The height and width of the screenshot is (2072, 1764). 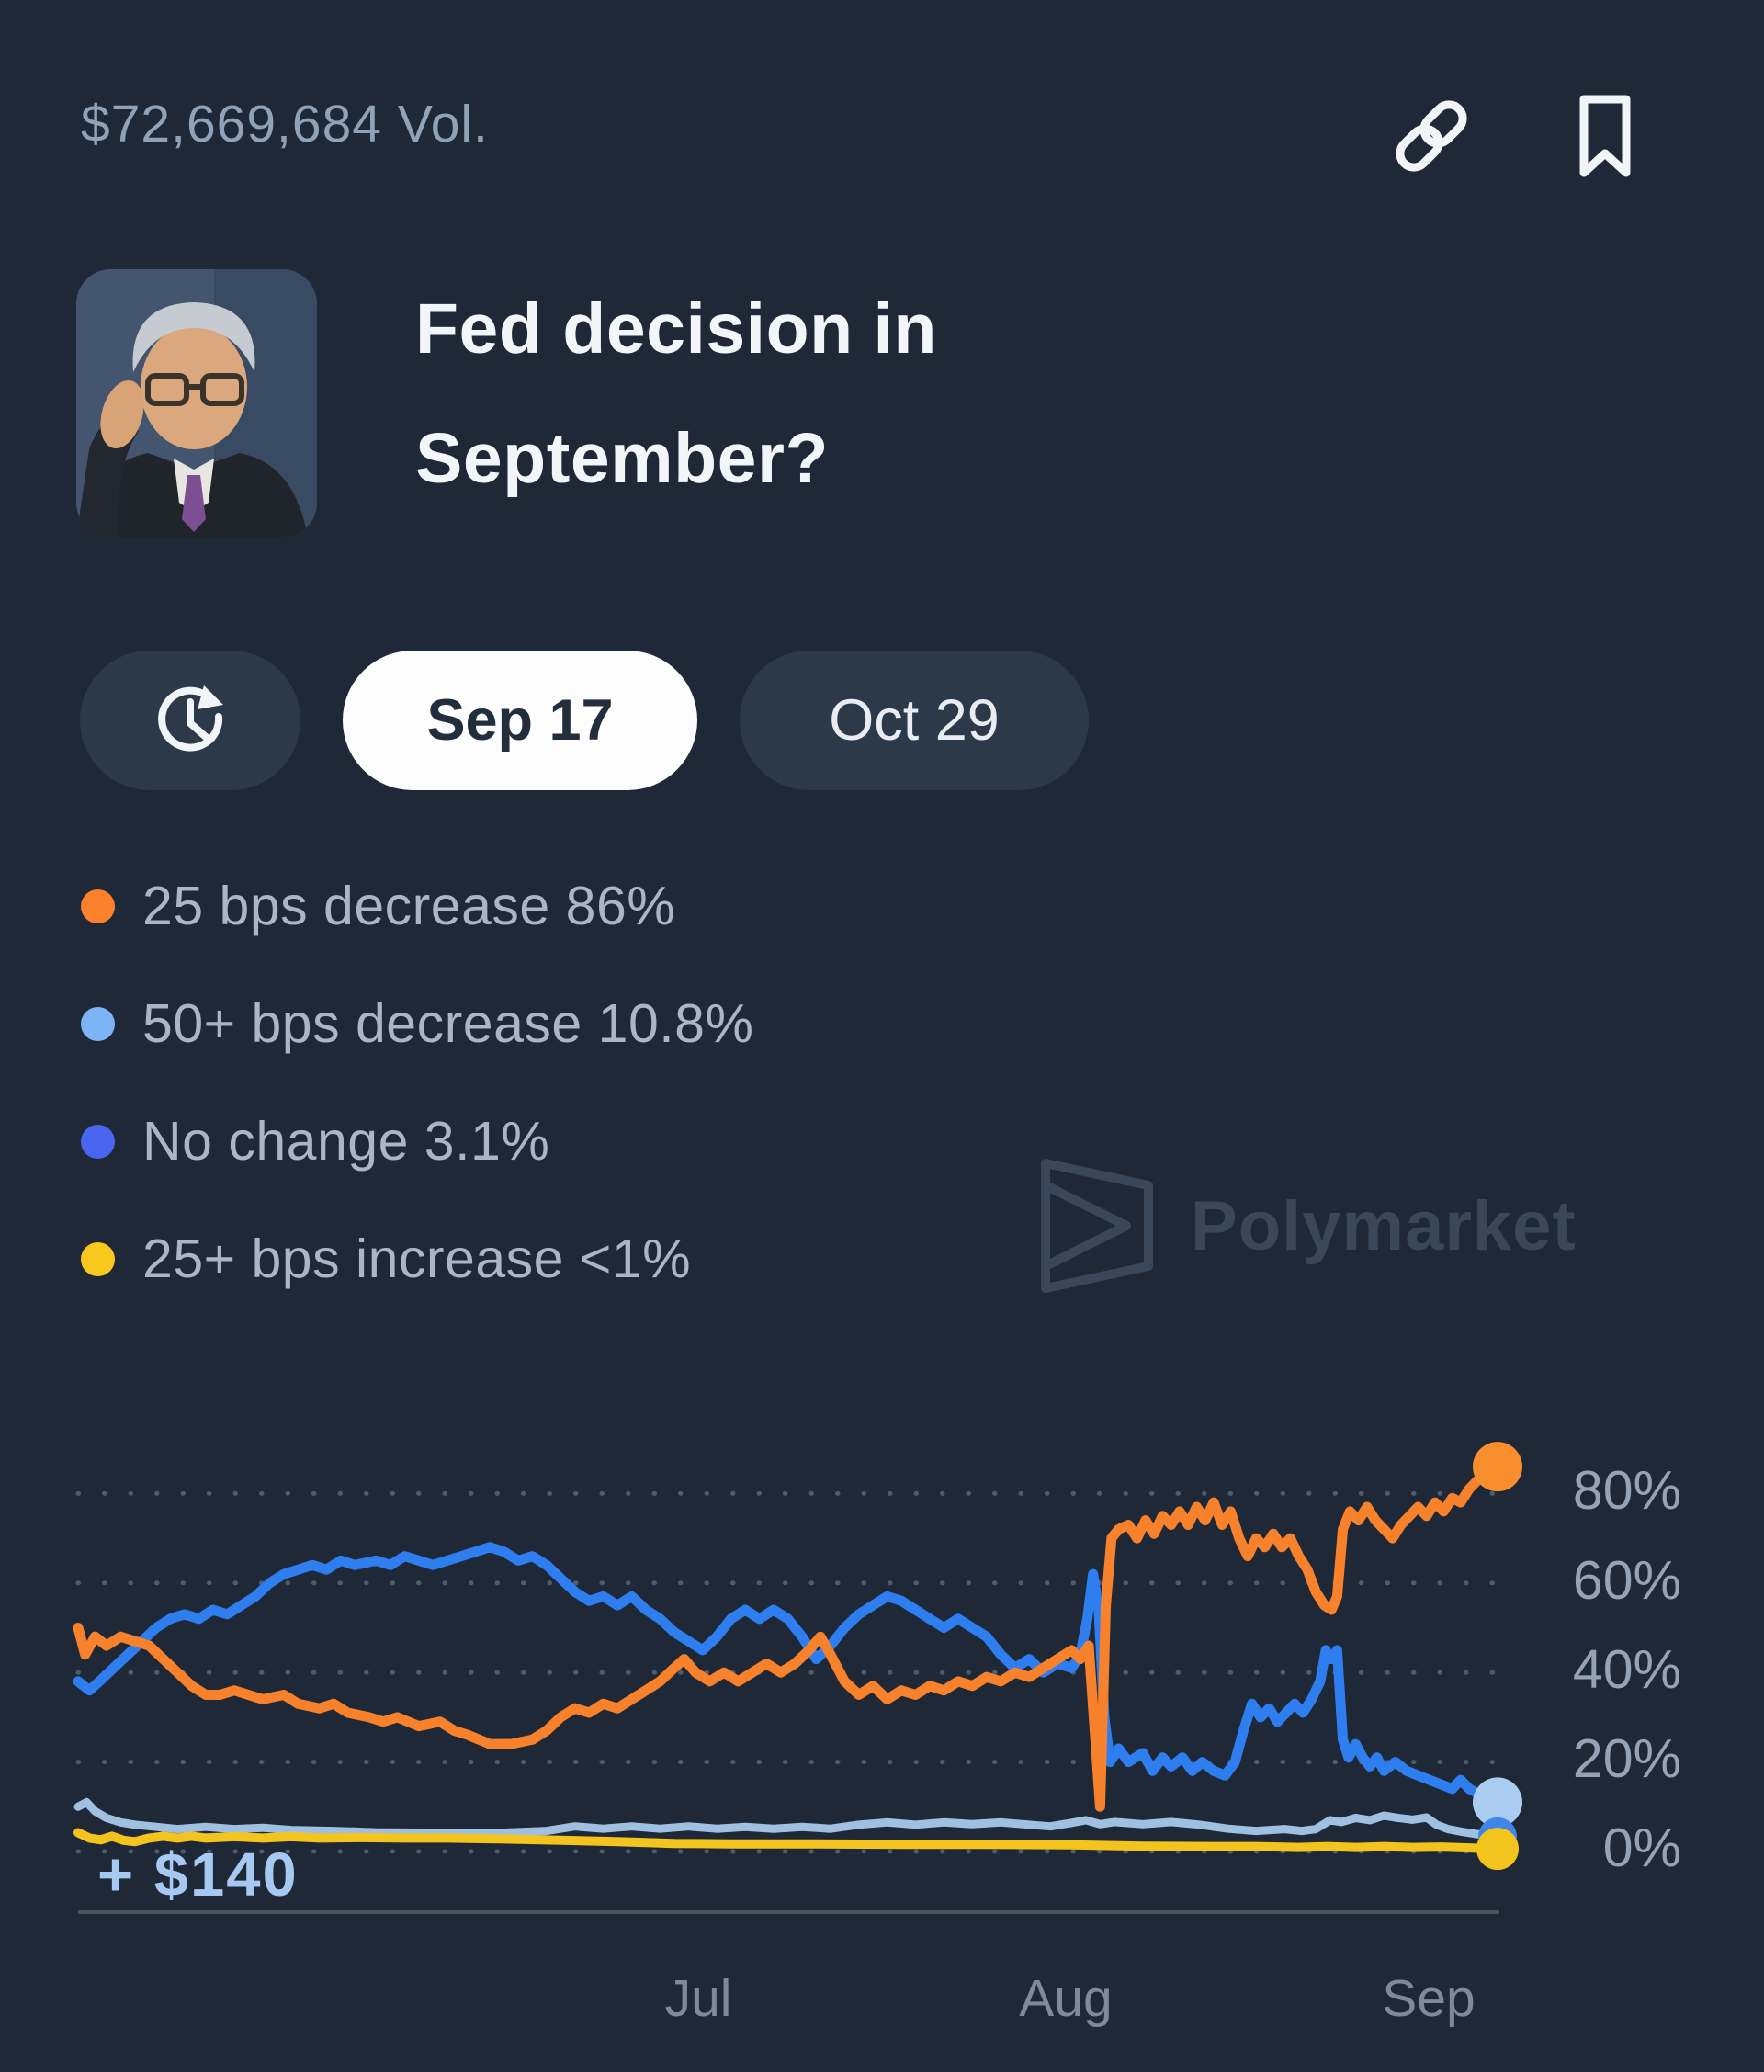 I want to click on tab-sep-17: Sep 17, so click(x=520, y=720).